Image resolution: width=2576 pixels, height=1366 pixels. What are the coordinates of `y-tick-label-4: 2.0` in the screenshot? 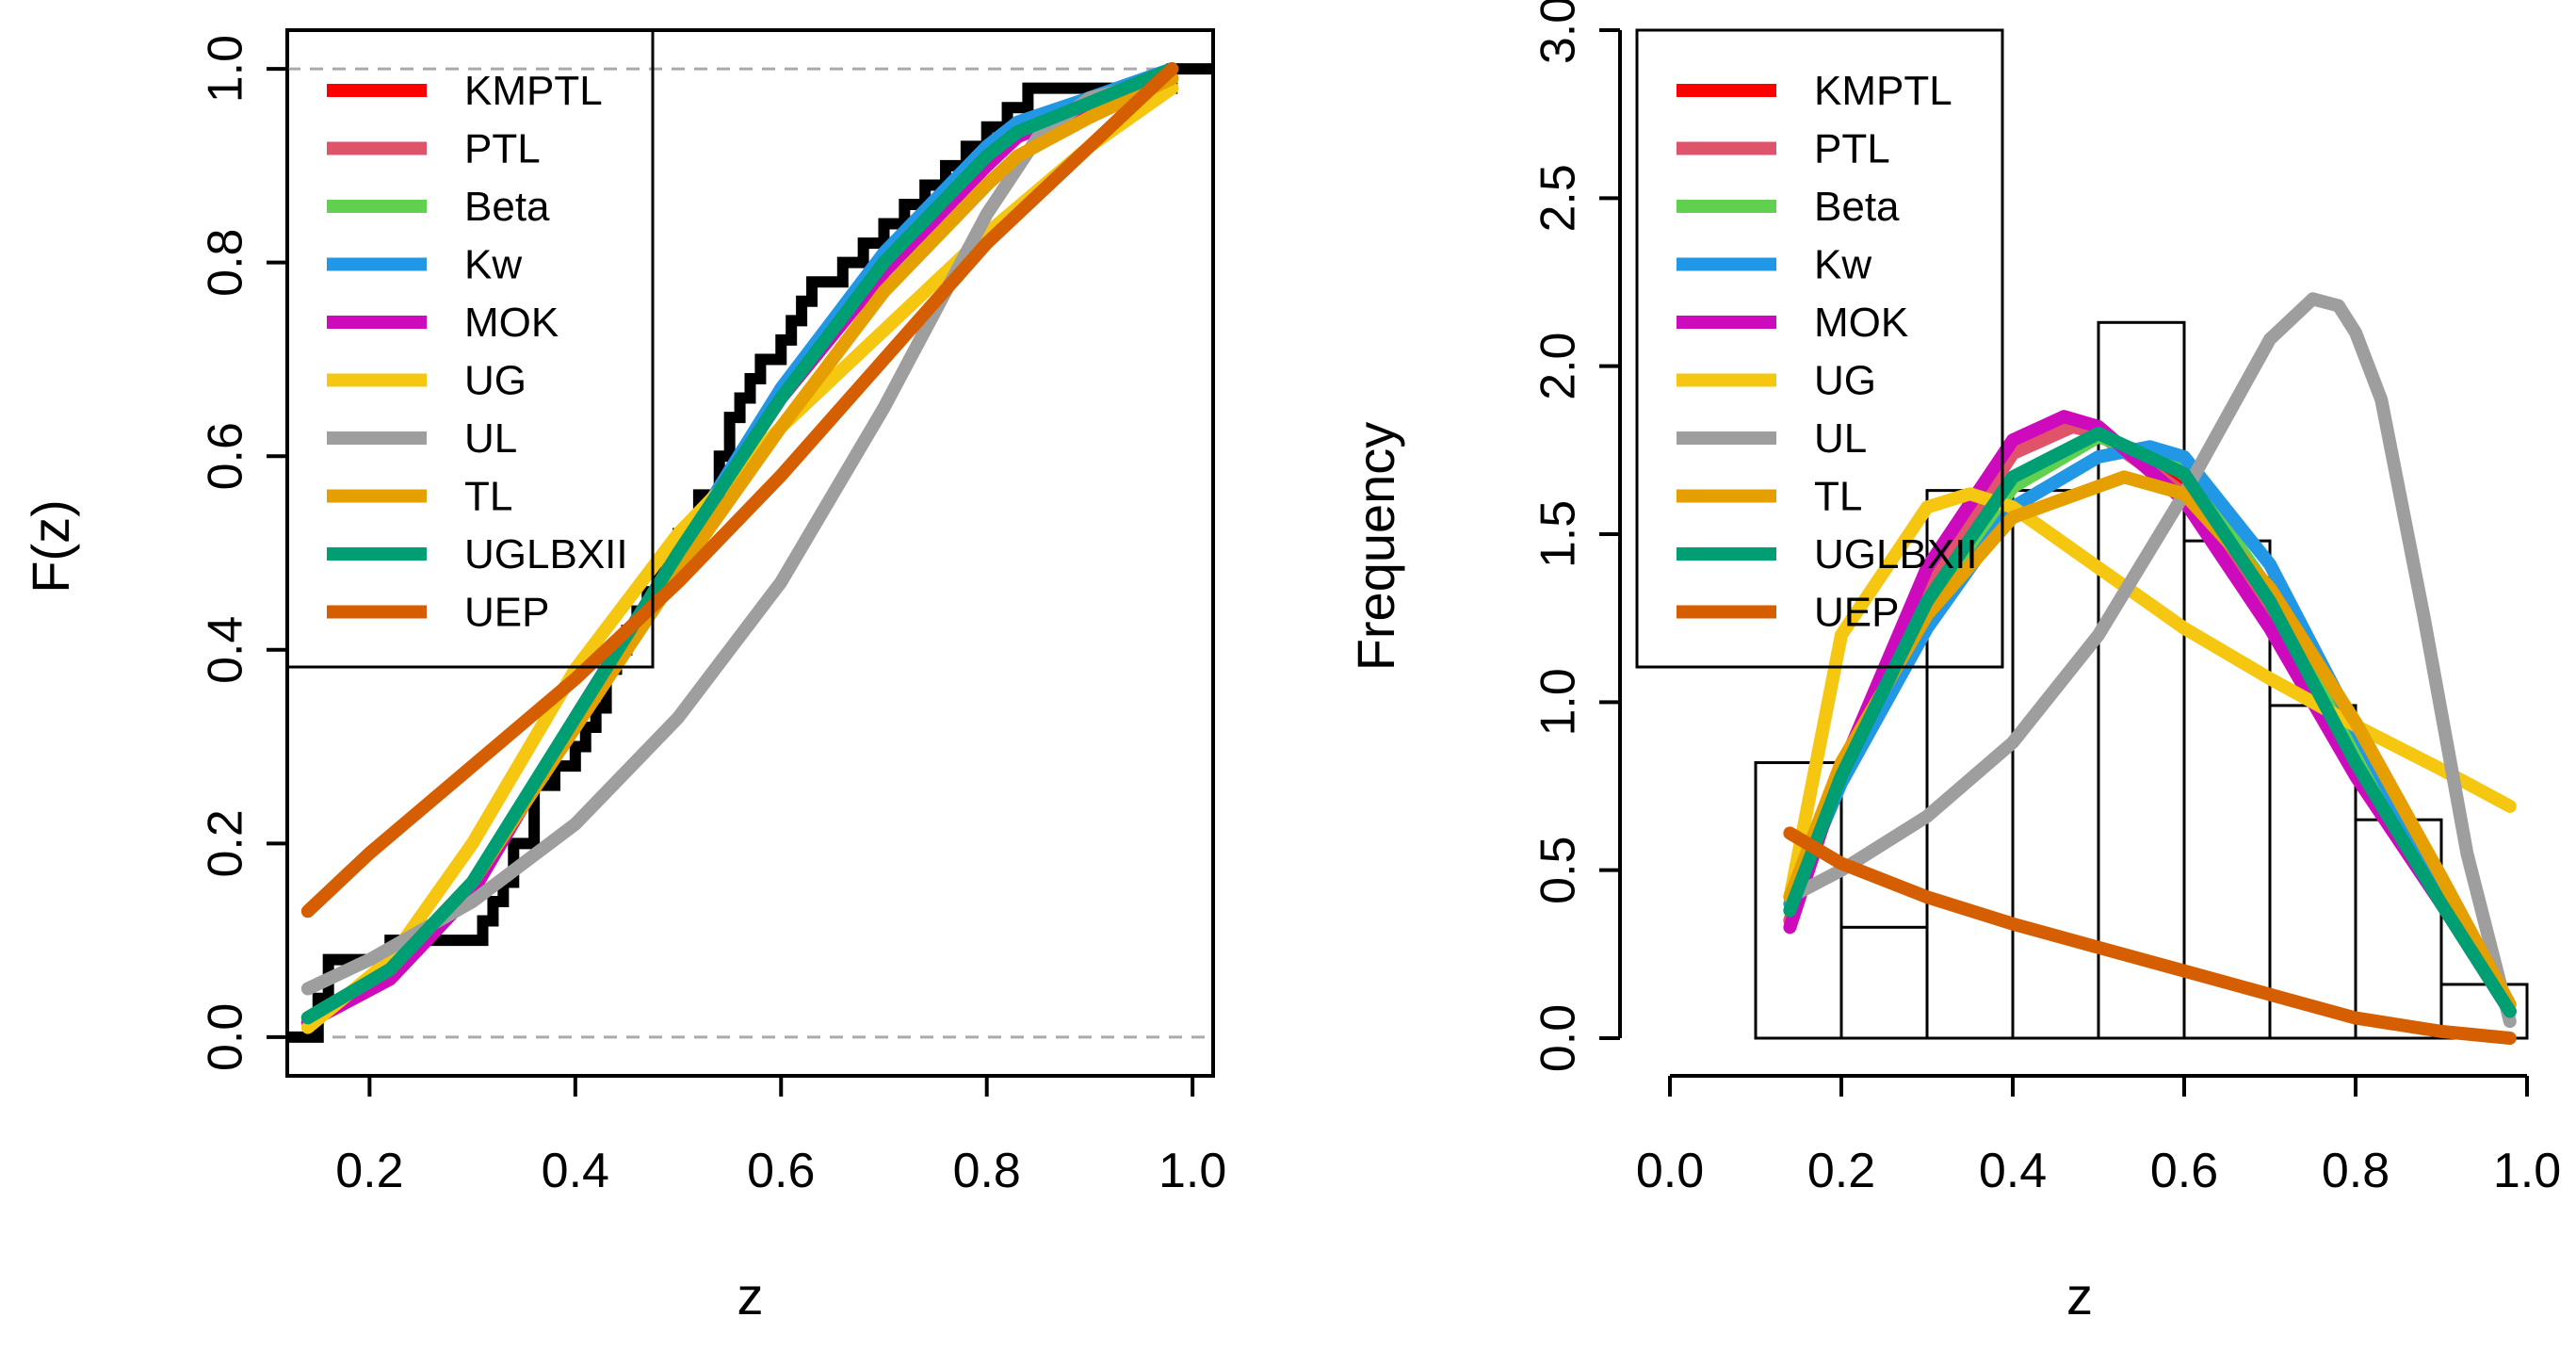 It's located at (1558, 367).